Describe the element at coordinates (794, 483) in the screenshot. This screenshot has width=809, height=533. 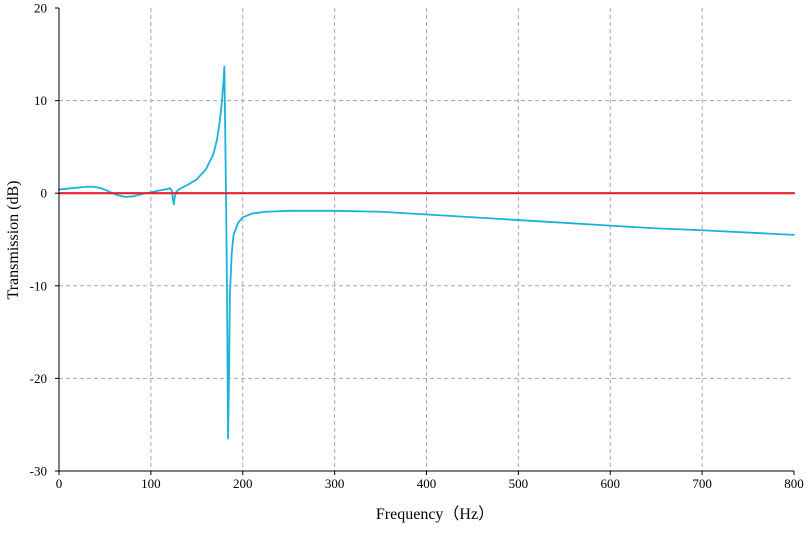
I see `x-tick-label: 800` at that location.